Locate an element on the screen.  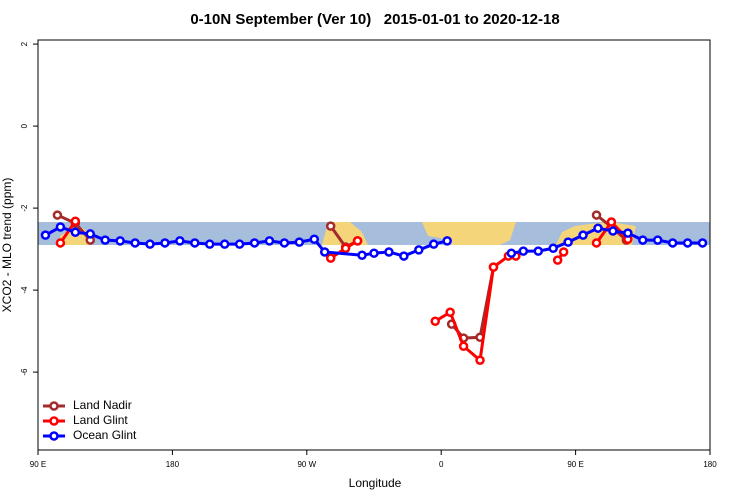
legend-label: Land Nadir is located at coordinates (102, 405).